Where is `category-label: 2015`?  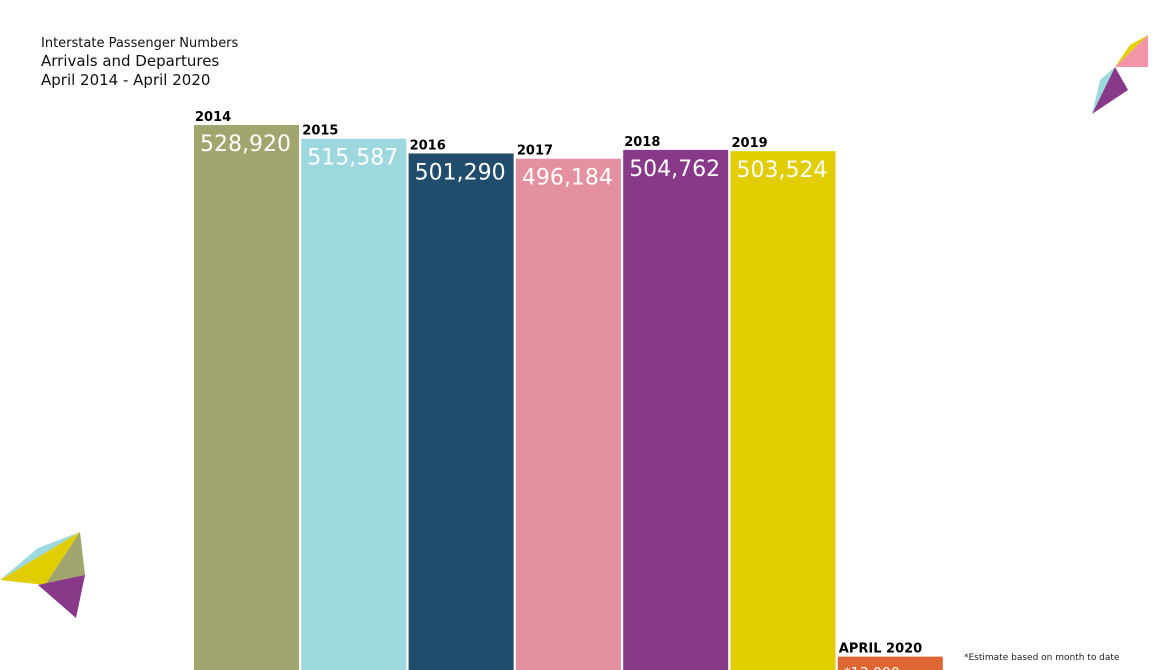 category-label: 2015 is located at coordinates (320, 131).